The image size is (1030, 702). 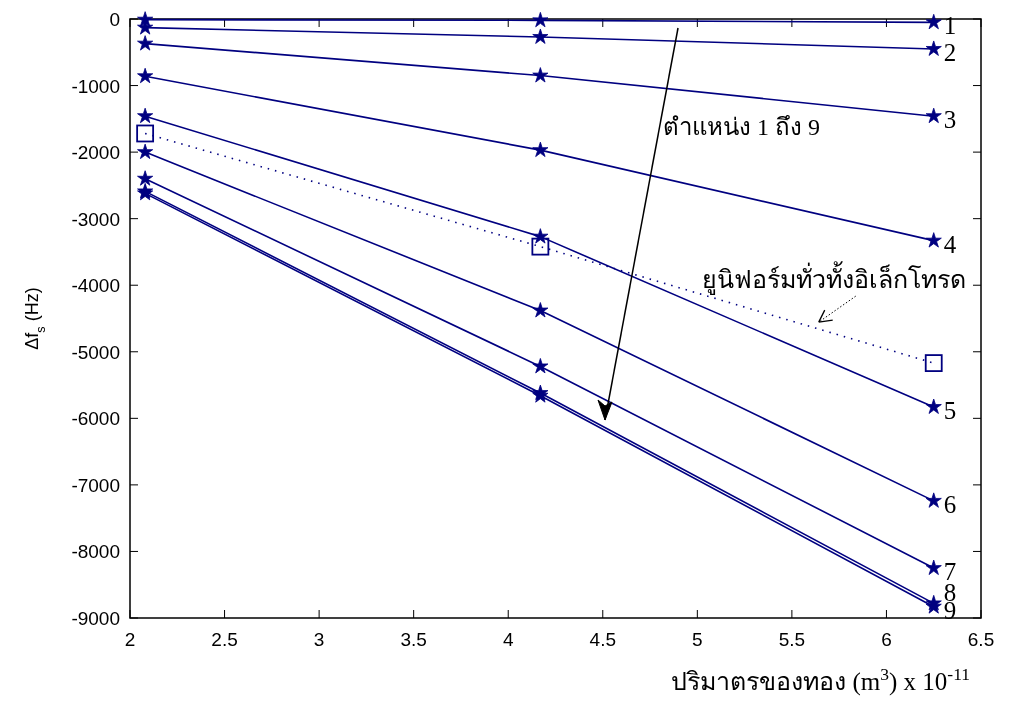 I want to click on series-label: ยูนิฟอร์มทั่วทั้งอิเล็กโทรด, so click(x=833, y=278).